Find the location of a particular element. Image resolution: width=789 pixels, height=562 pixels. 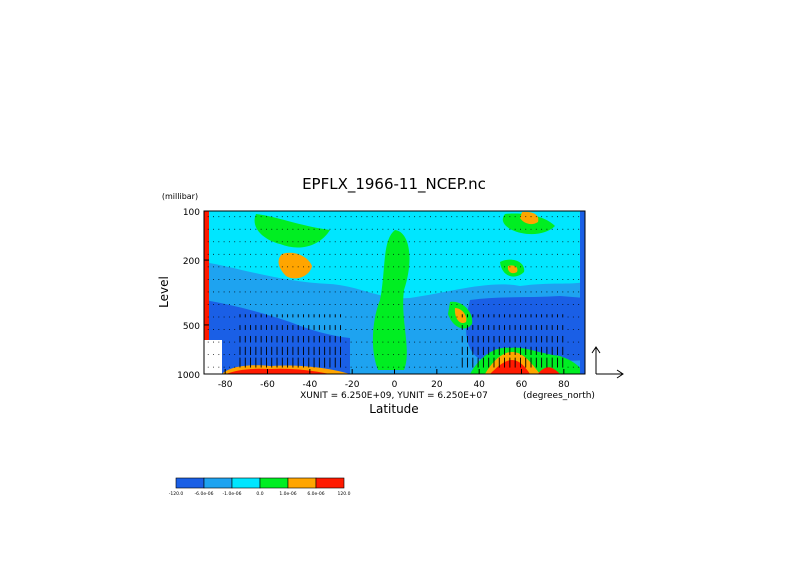

contour-field is located at coordinates (394, 292).